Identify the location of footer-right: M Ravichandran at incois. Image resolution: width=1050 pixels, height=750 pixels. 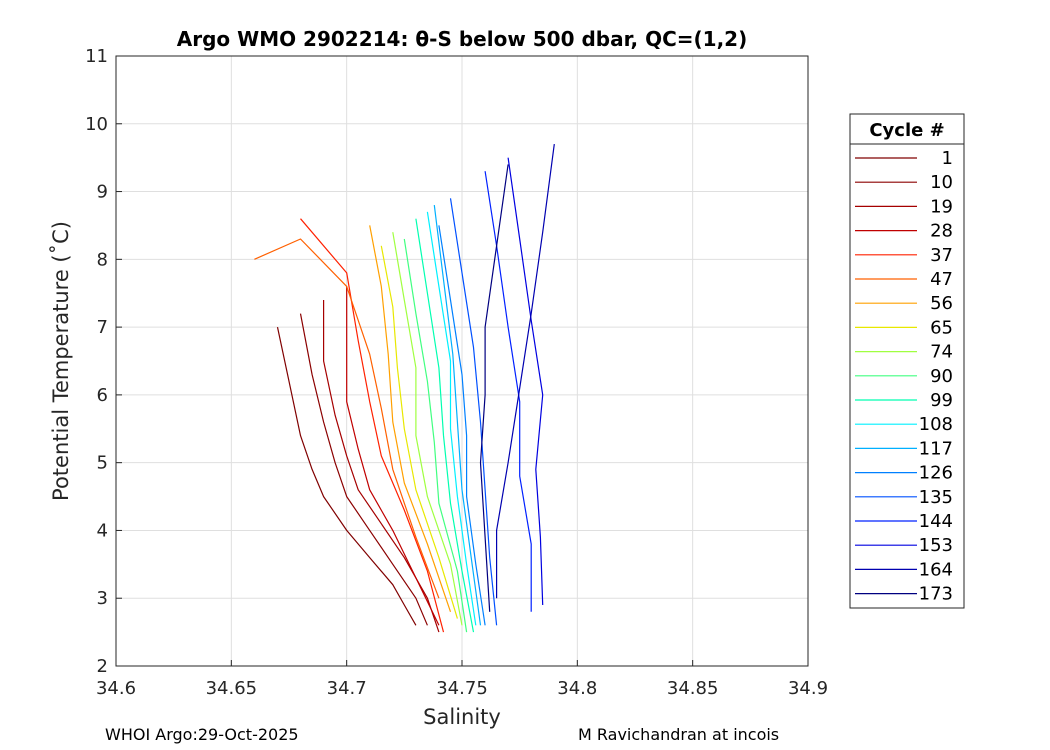
(679, 734).